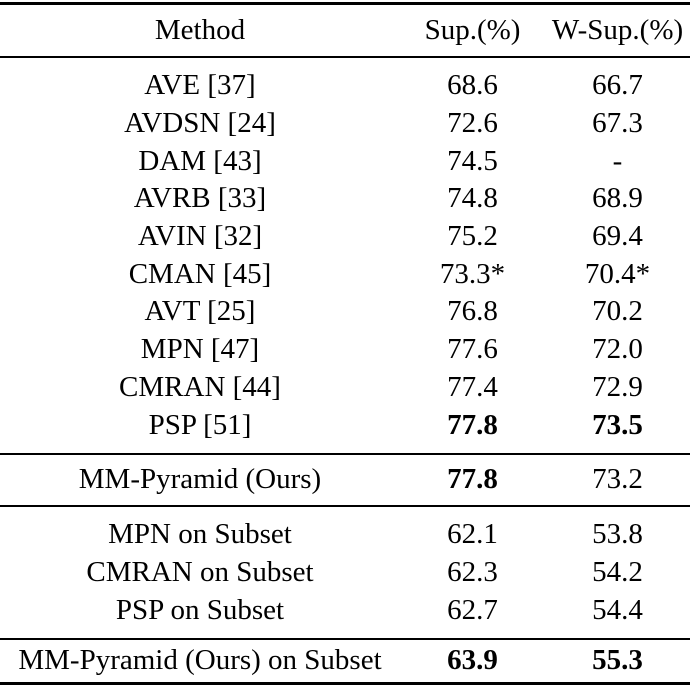  I want to click on wsup-cell: 54.2, so click(617, 571).